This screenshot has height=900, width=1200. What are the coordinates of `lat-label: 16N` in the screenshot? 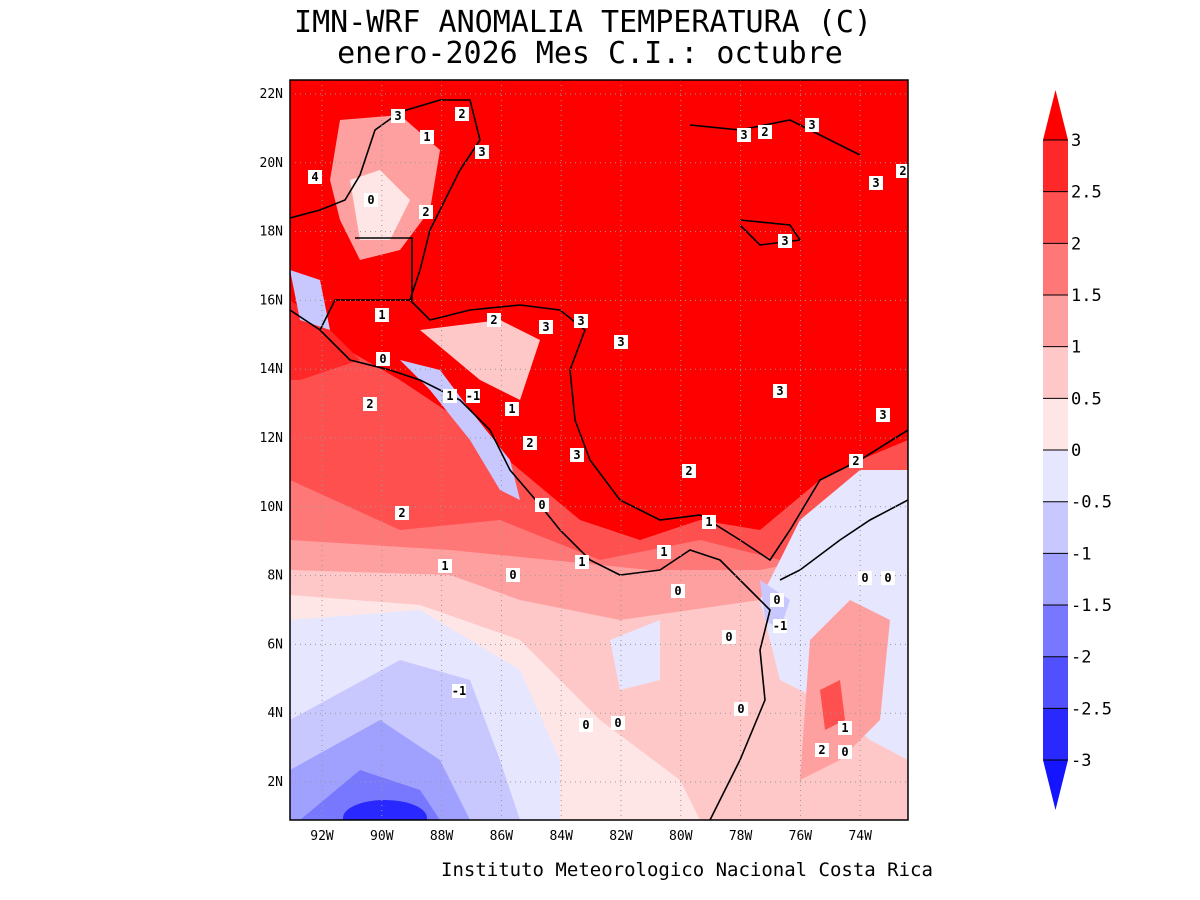 It's located at (271, 300).